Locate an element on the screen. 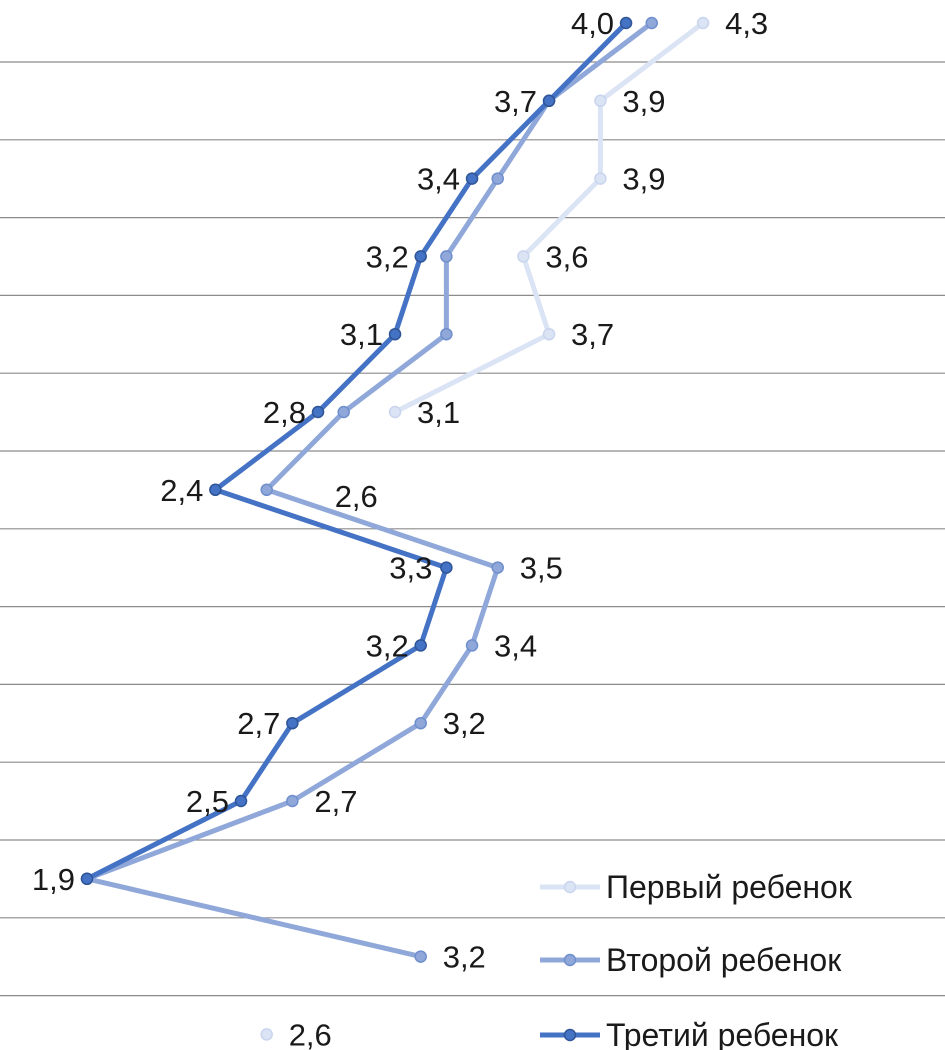 Image resolution: width=945 pixels, height=1050 pixels. series-3-label-3: 3,4 is located at coordinates (438, 179).